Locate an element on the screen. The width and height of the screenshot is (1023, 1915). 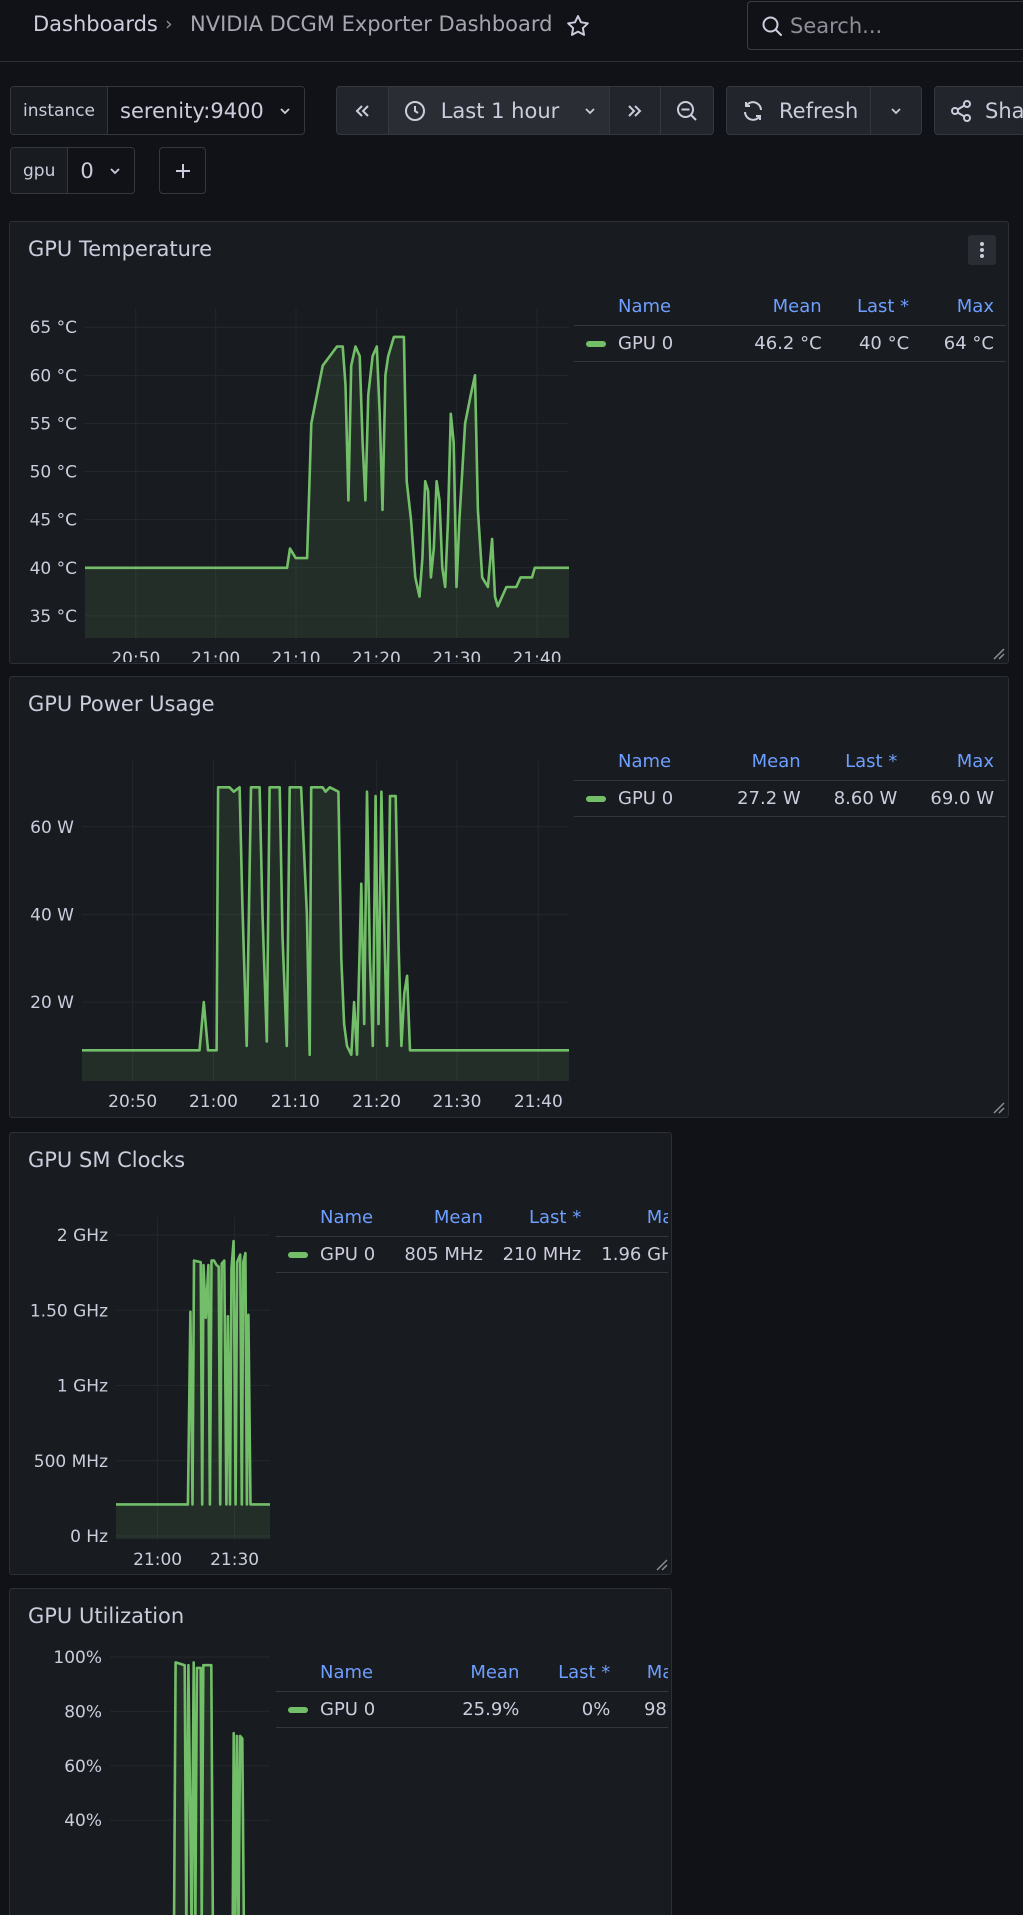
search-box is located at coordinates (885, 25).